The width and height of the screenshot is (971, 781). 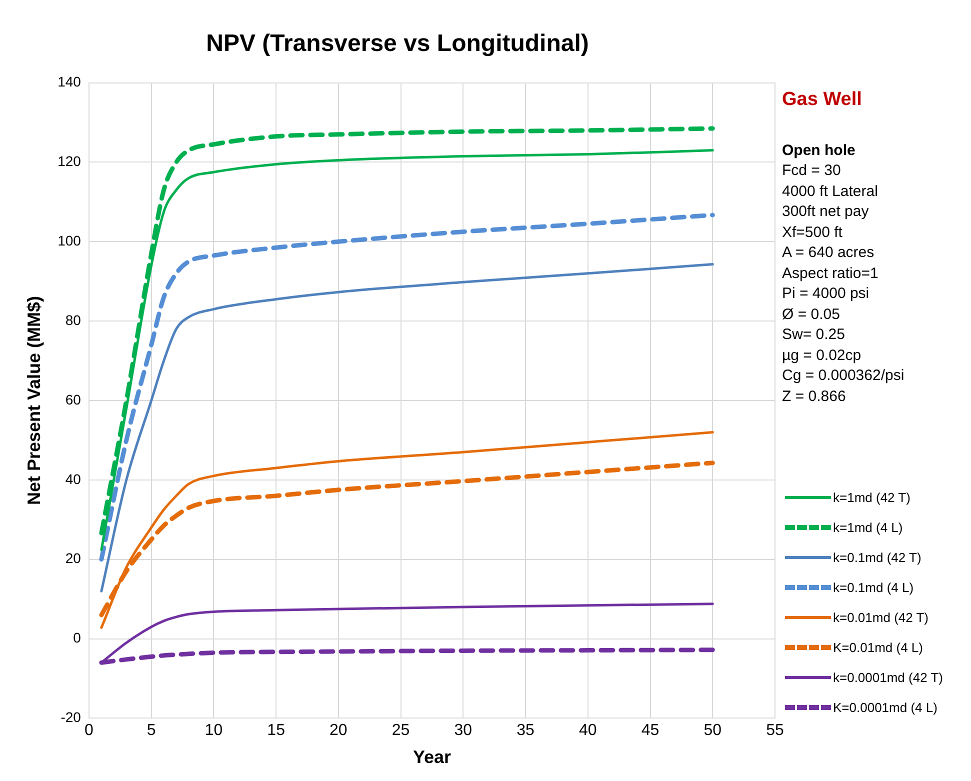 What do you see at coordinates (822, 99) in the screenshot?
I see `text: Gas Well` at bounding box center [822, 99].